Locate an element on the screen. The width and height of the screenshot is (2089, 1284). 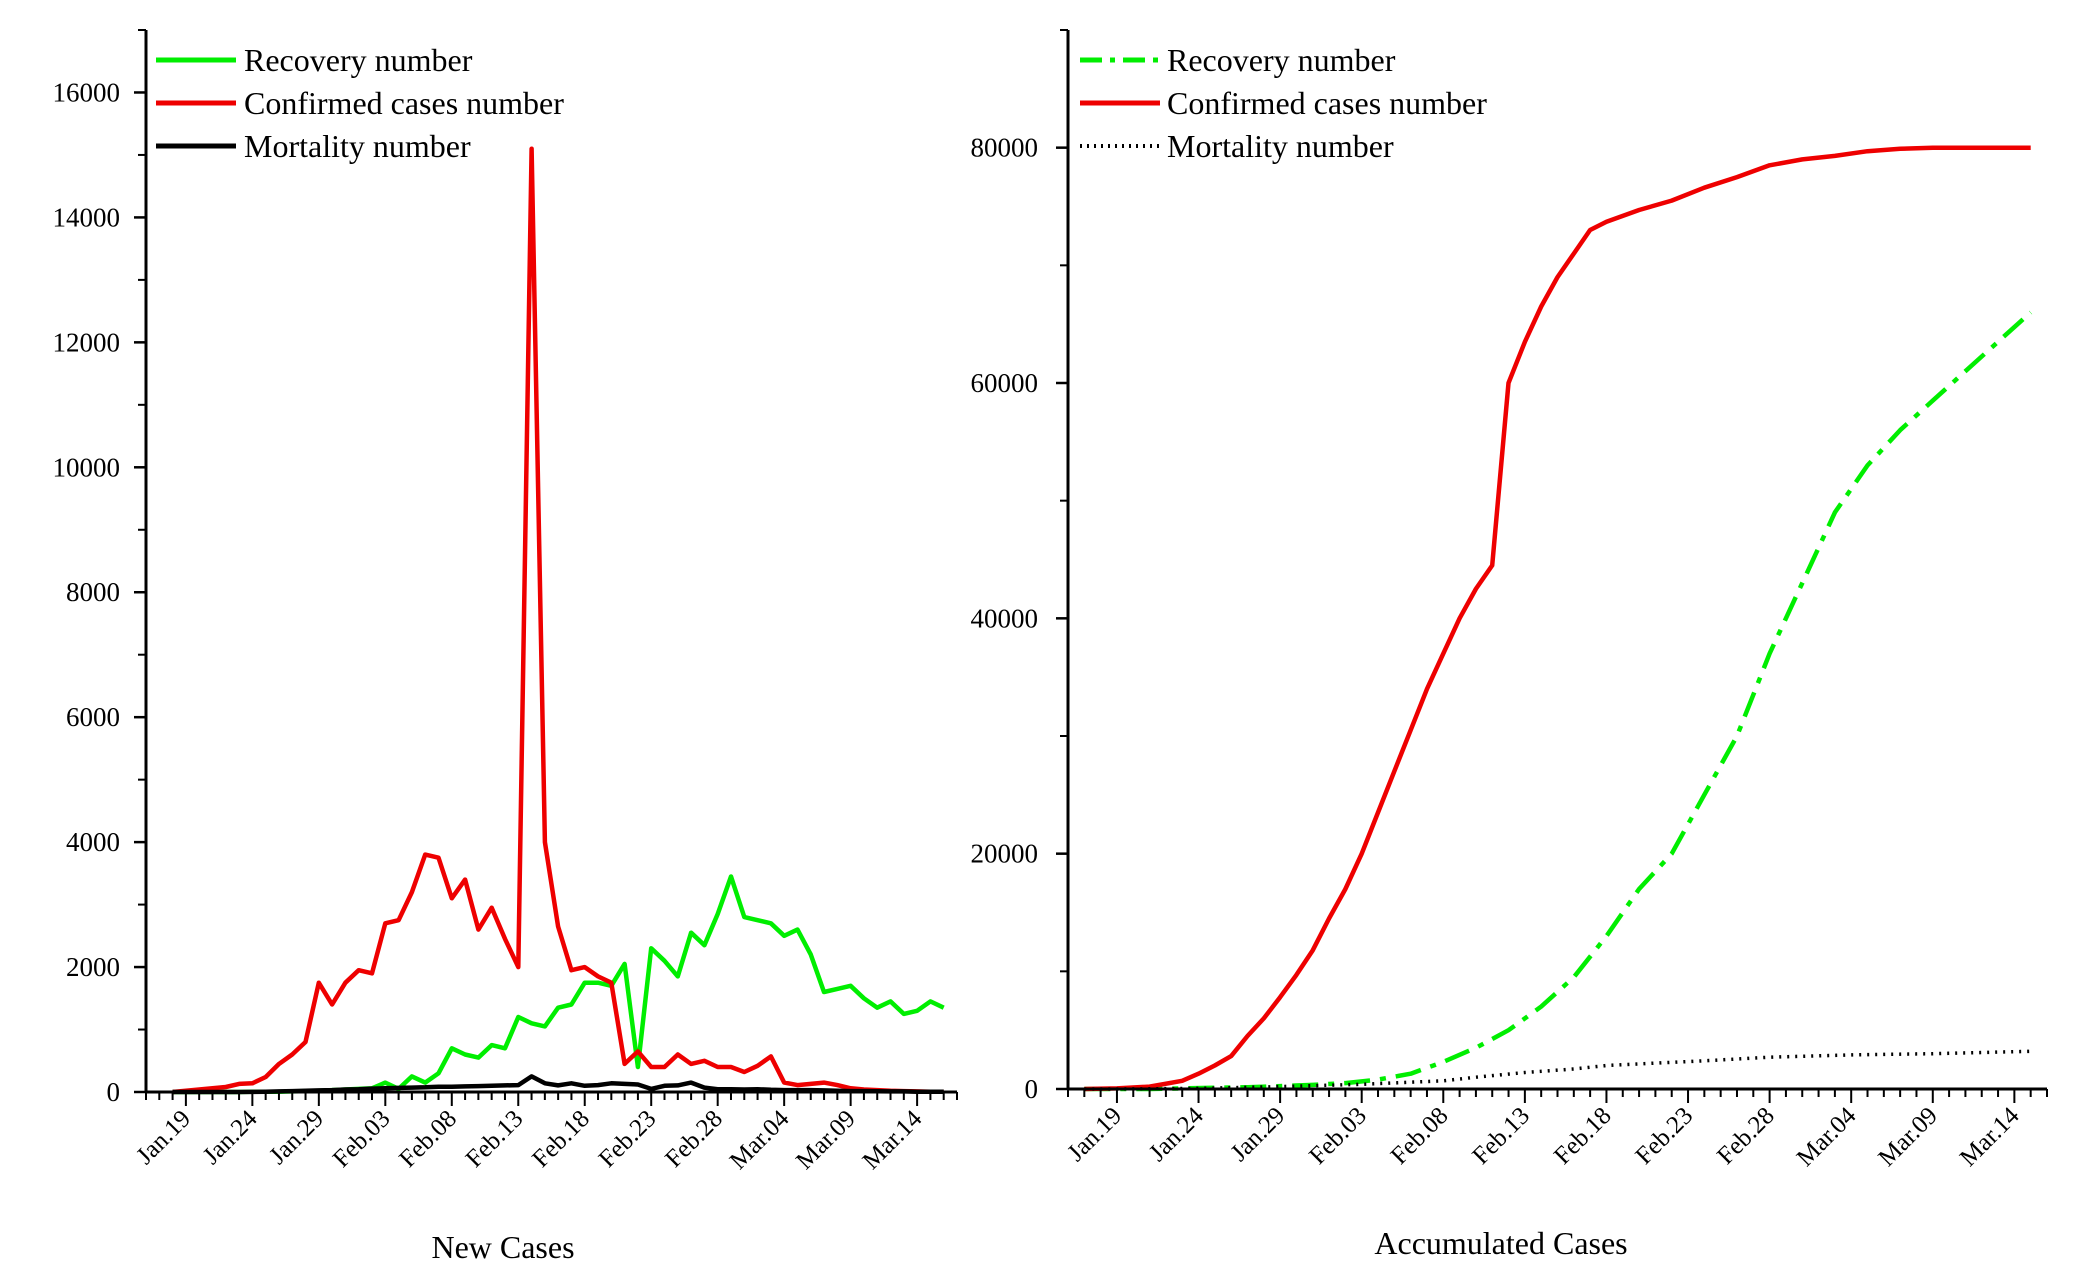
y-tick-label: 40000 is located at coordinates (1005, 618).